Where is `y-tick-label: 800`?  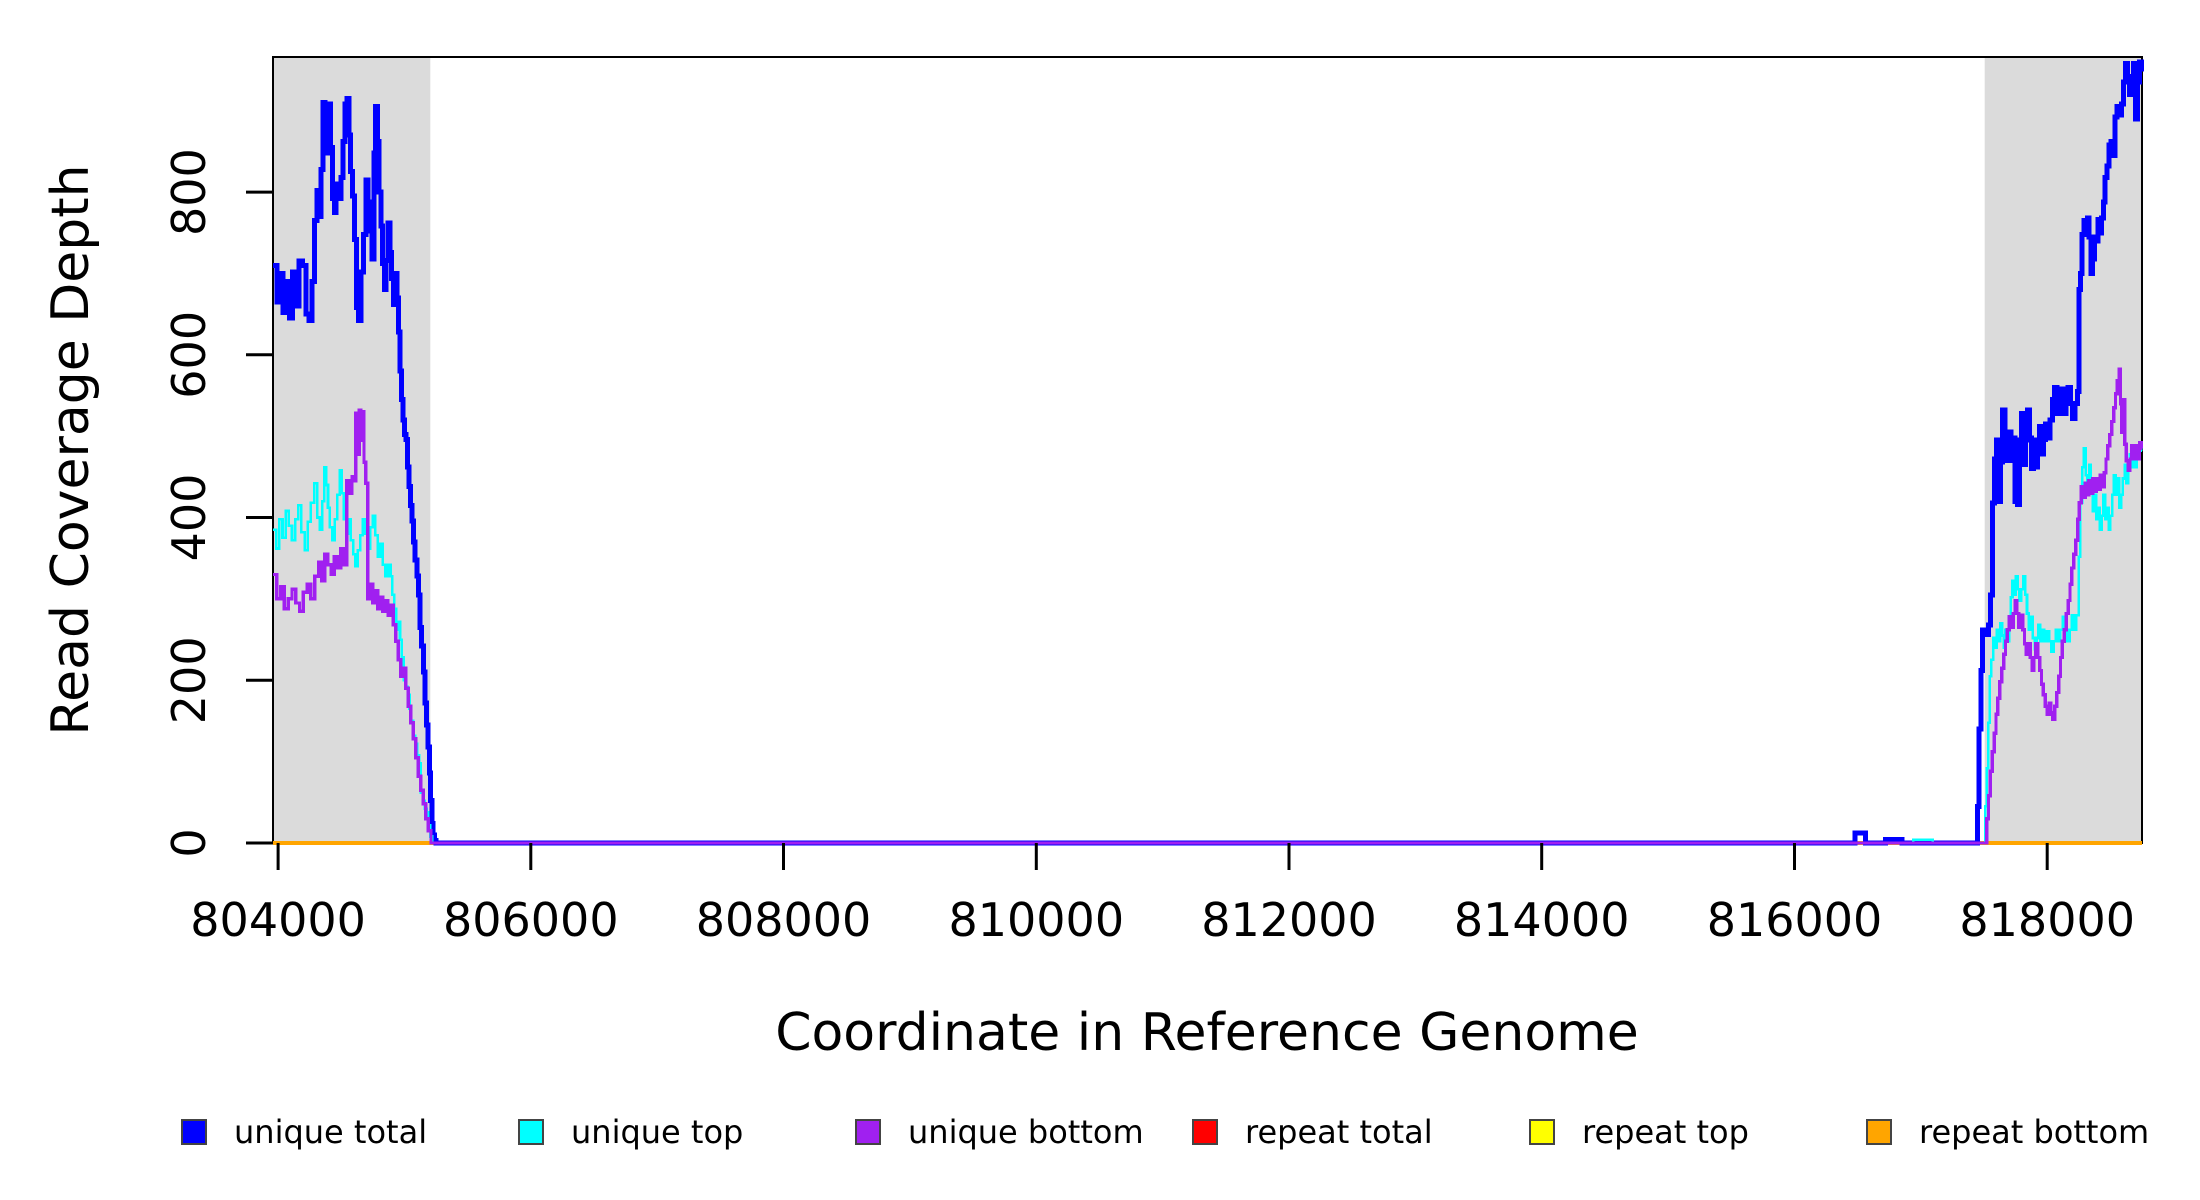 y-tick-label: 800 is located at coordinates (189, 192).